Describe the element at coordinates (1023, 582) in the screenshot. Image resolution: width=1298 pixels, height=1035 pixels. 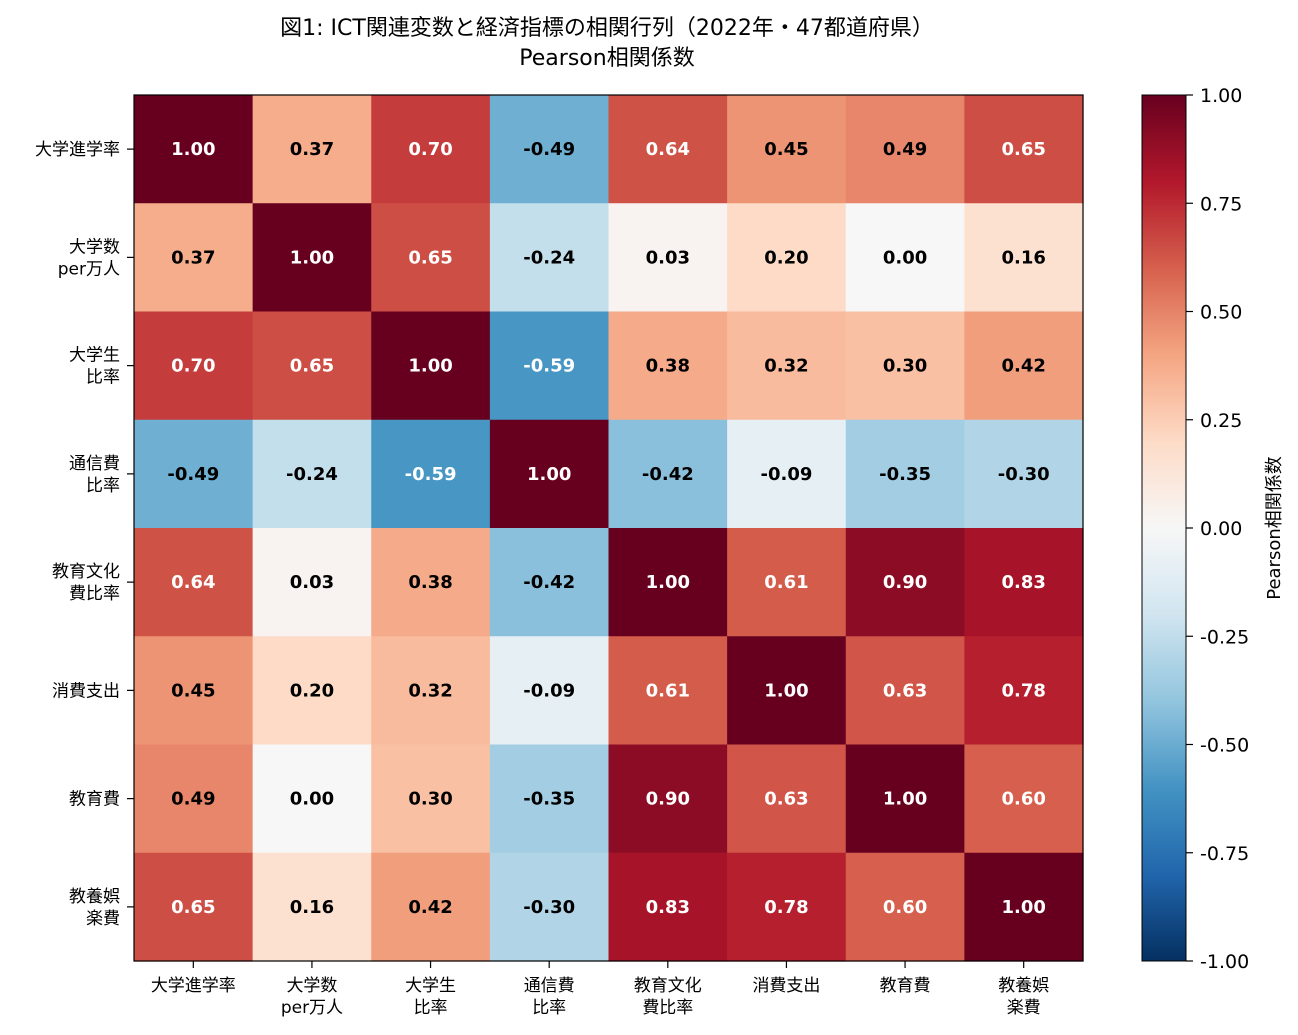
I see `heatmap-value-label-4-7: 0.83` at that location.